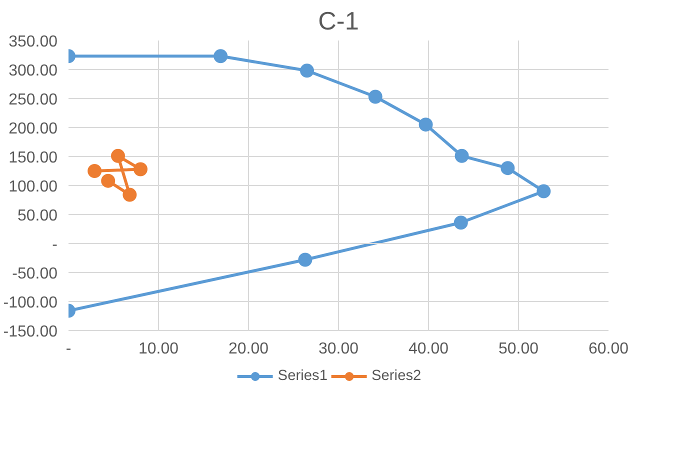 This screenshot has height=466, width=680. What do you see at coordinates (33, 158) in the screenshot?
I see `y-tick-label: 150.00` at bounding box center [33, 158].